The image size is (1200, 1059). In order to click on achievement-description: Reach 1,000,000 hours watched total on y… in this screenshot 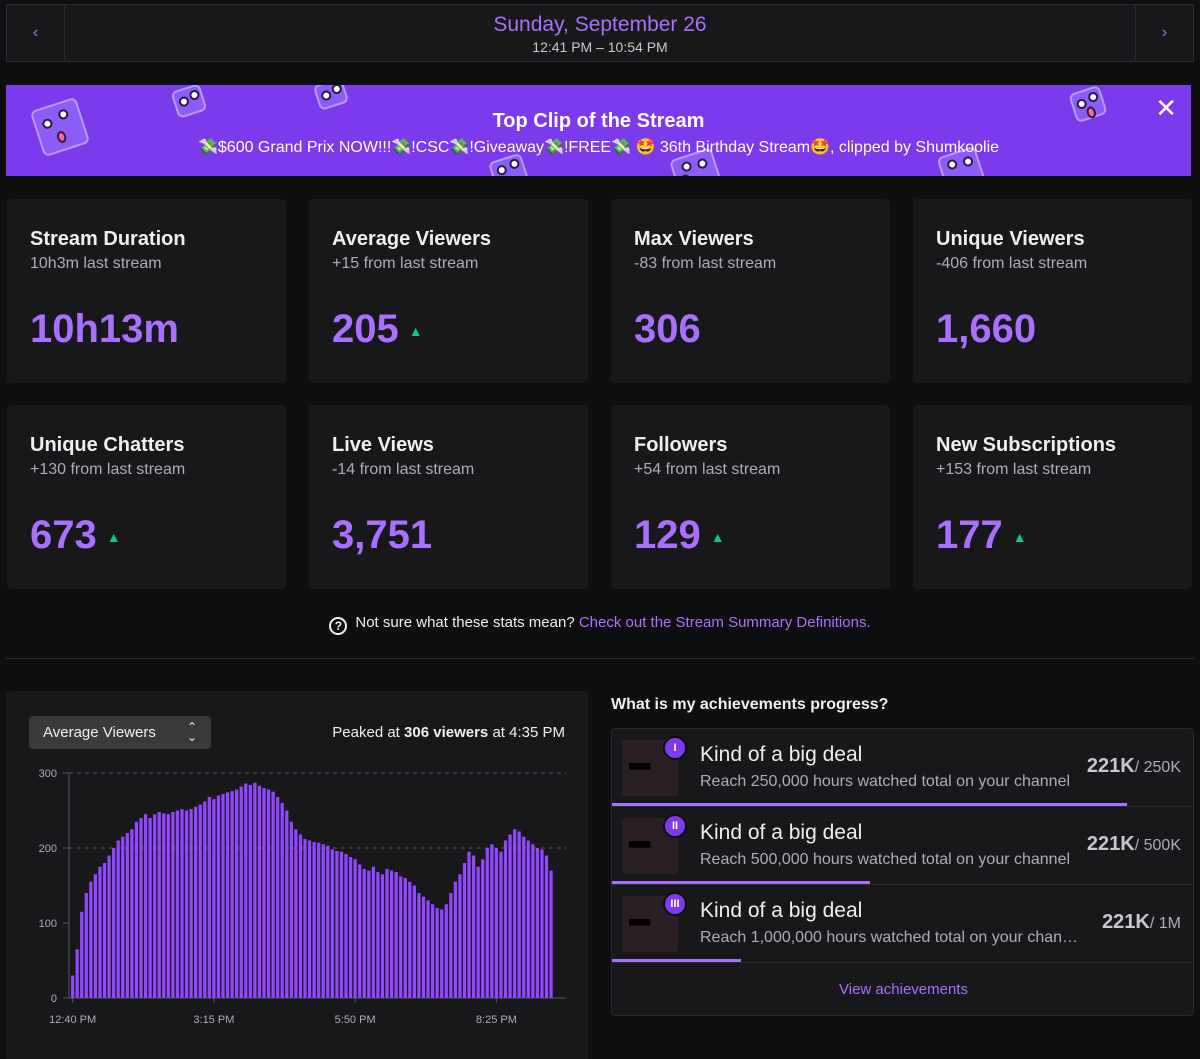, I will do `click(890, 937)`.